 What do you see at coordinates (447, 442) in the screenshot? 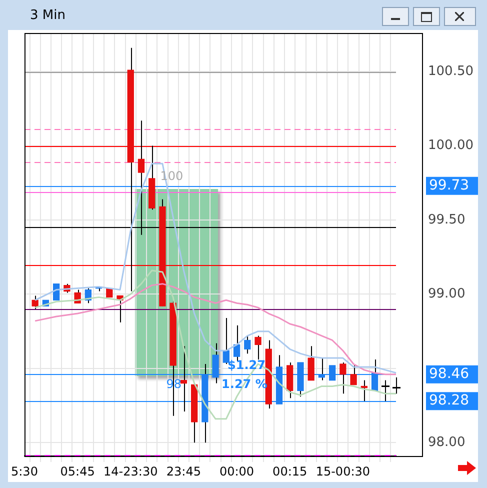
I see `y-tick-label: 98.00` at bounding box center [447, 442].